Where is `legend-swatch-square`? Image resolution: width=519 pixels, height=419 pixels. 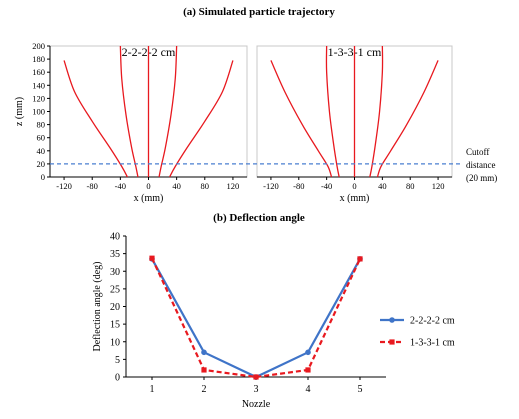 legend-swatch-square is located at coordinates (392, 342).